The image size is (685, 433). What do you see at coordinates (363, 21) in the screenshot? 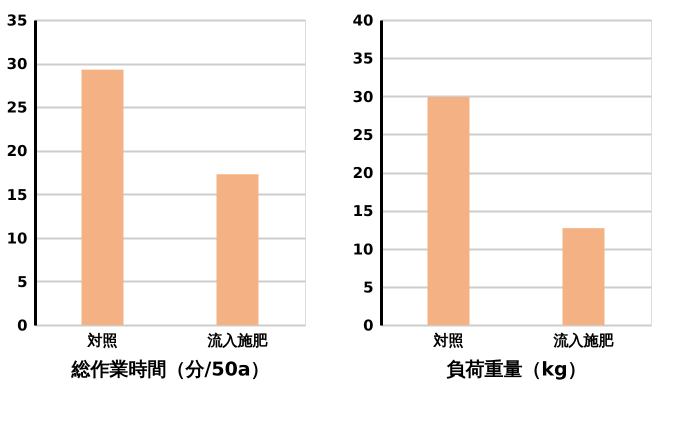
I see `y-tick-label: 40` at bounding box center [363, 21].